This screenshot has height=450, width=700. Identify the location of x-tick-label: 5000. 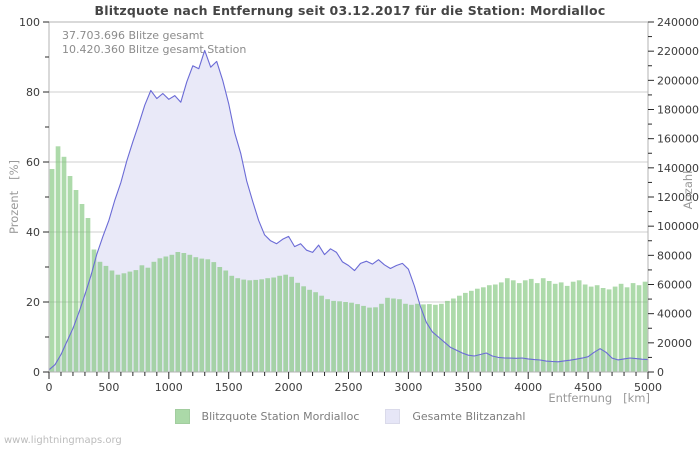
(648, 387).